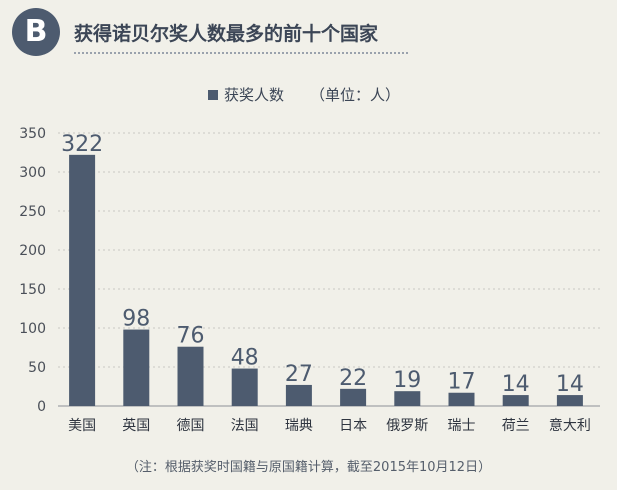  I want to click on x-tick-label: 意大利, so click(570, 425).